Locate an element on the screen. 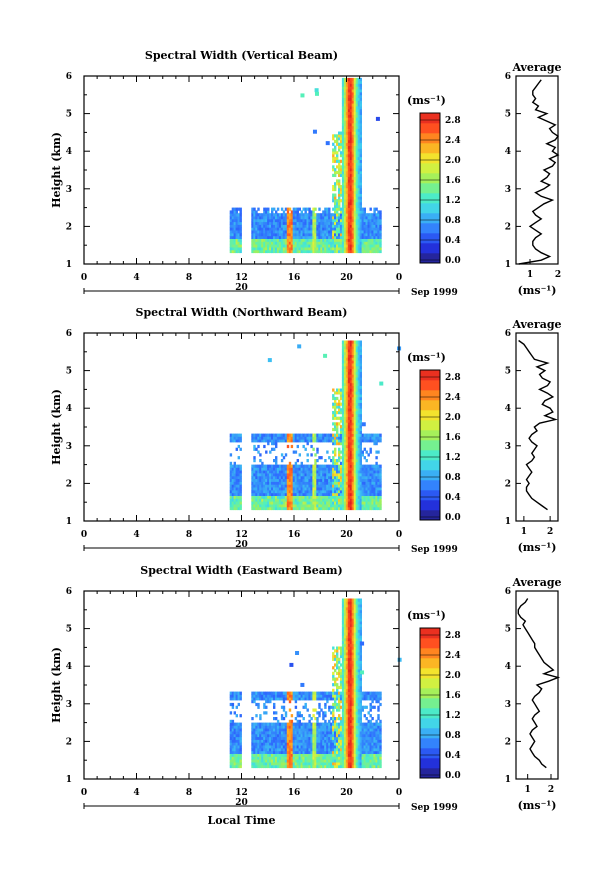 This screenshot has height=875, width=611. average-y-tick-label: 2 is located at coordinates (508, 227).